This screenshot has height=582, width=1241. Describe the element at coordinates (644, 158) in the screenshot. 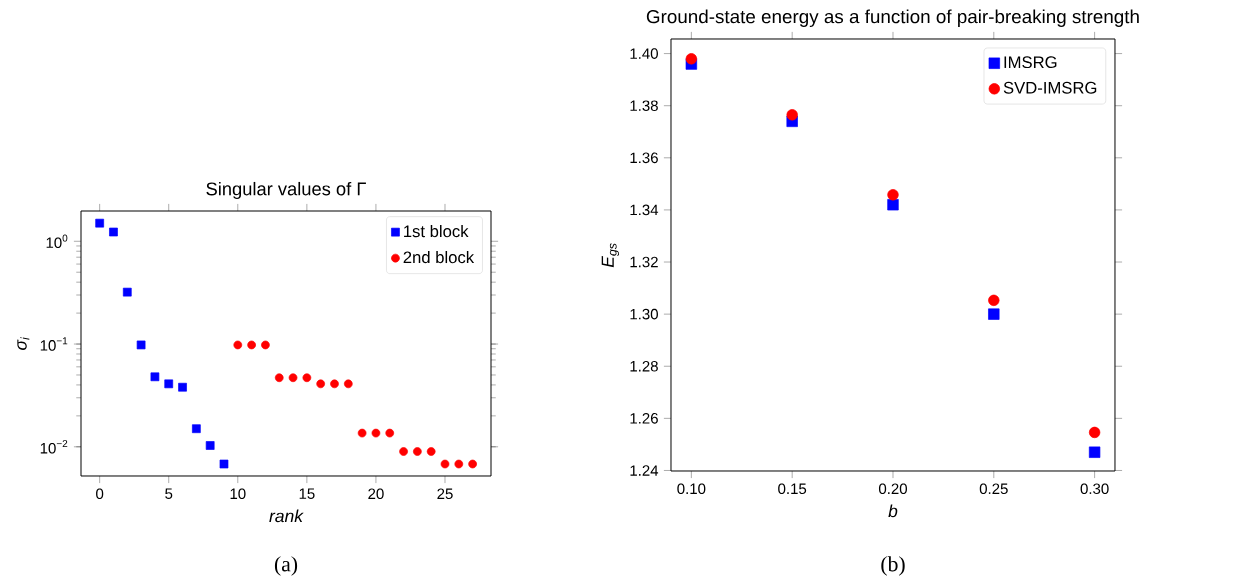

I see `y-tick-label: 1.36` at that location.